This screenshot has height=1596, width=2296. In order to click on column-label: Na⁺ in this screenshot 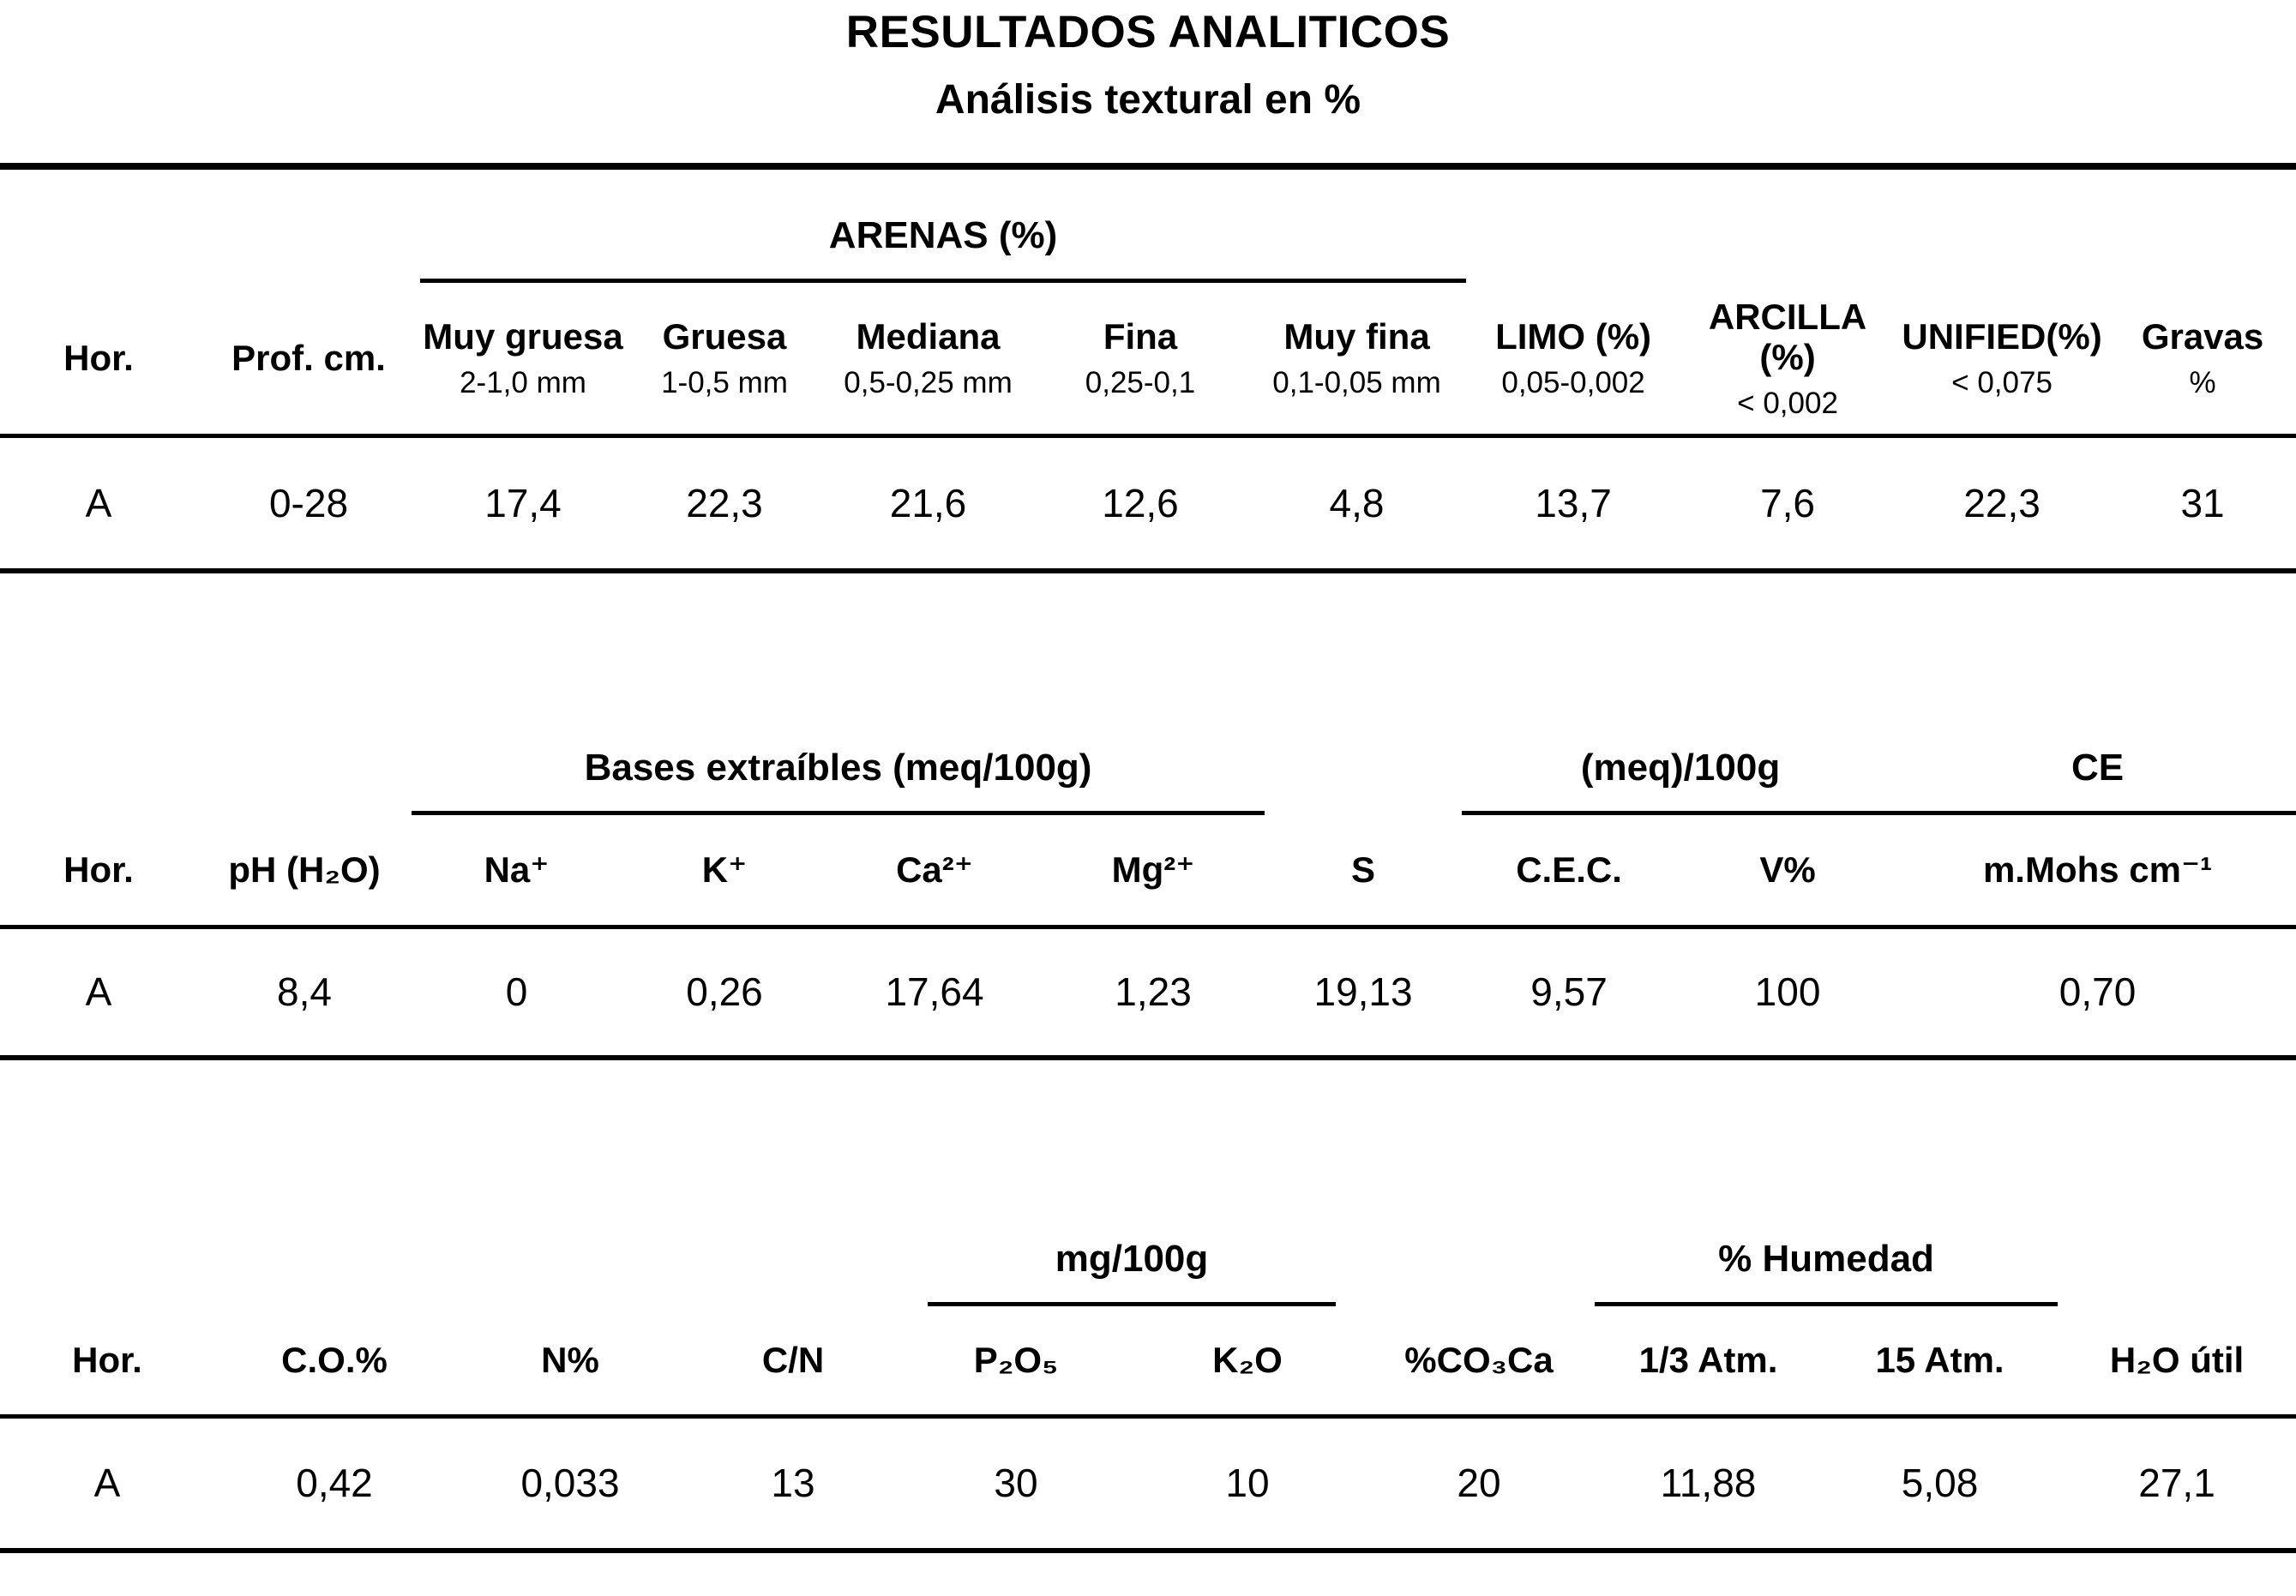, I will do `click(517, 870)`.